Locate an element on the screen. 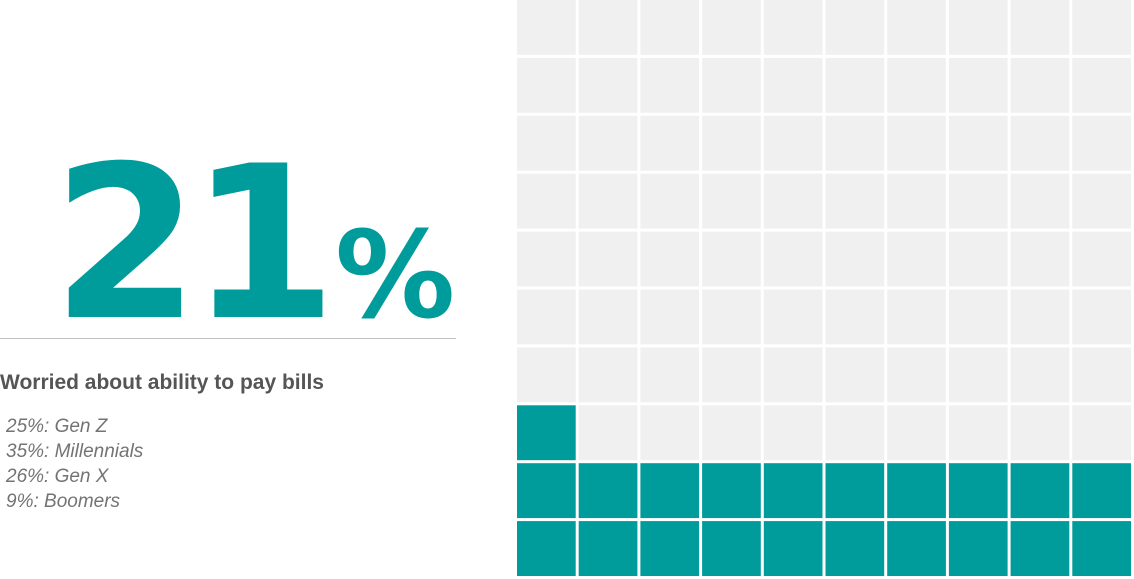 This screenshot has height=579, width=1134. headline-unit: % is located at coordinates (395, 276).